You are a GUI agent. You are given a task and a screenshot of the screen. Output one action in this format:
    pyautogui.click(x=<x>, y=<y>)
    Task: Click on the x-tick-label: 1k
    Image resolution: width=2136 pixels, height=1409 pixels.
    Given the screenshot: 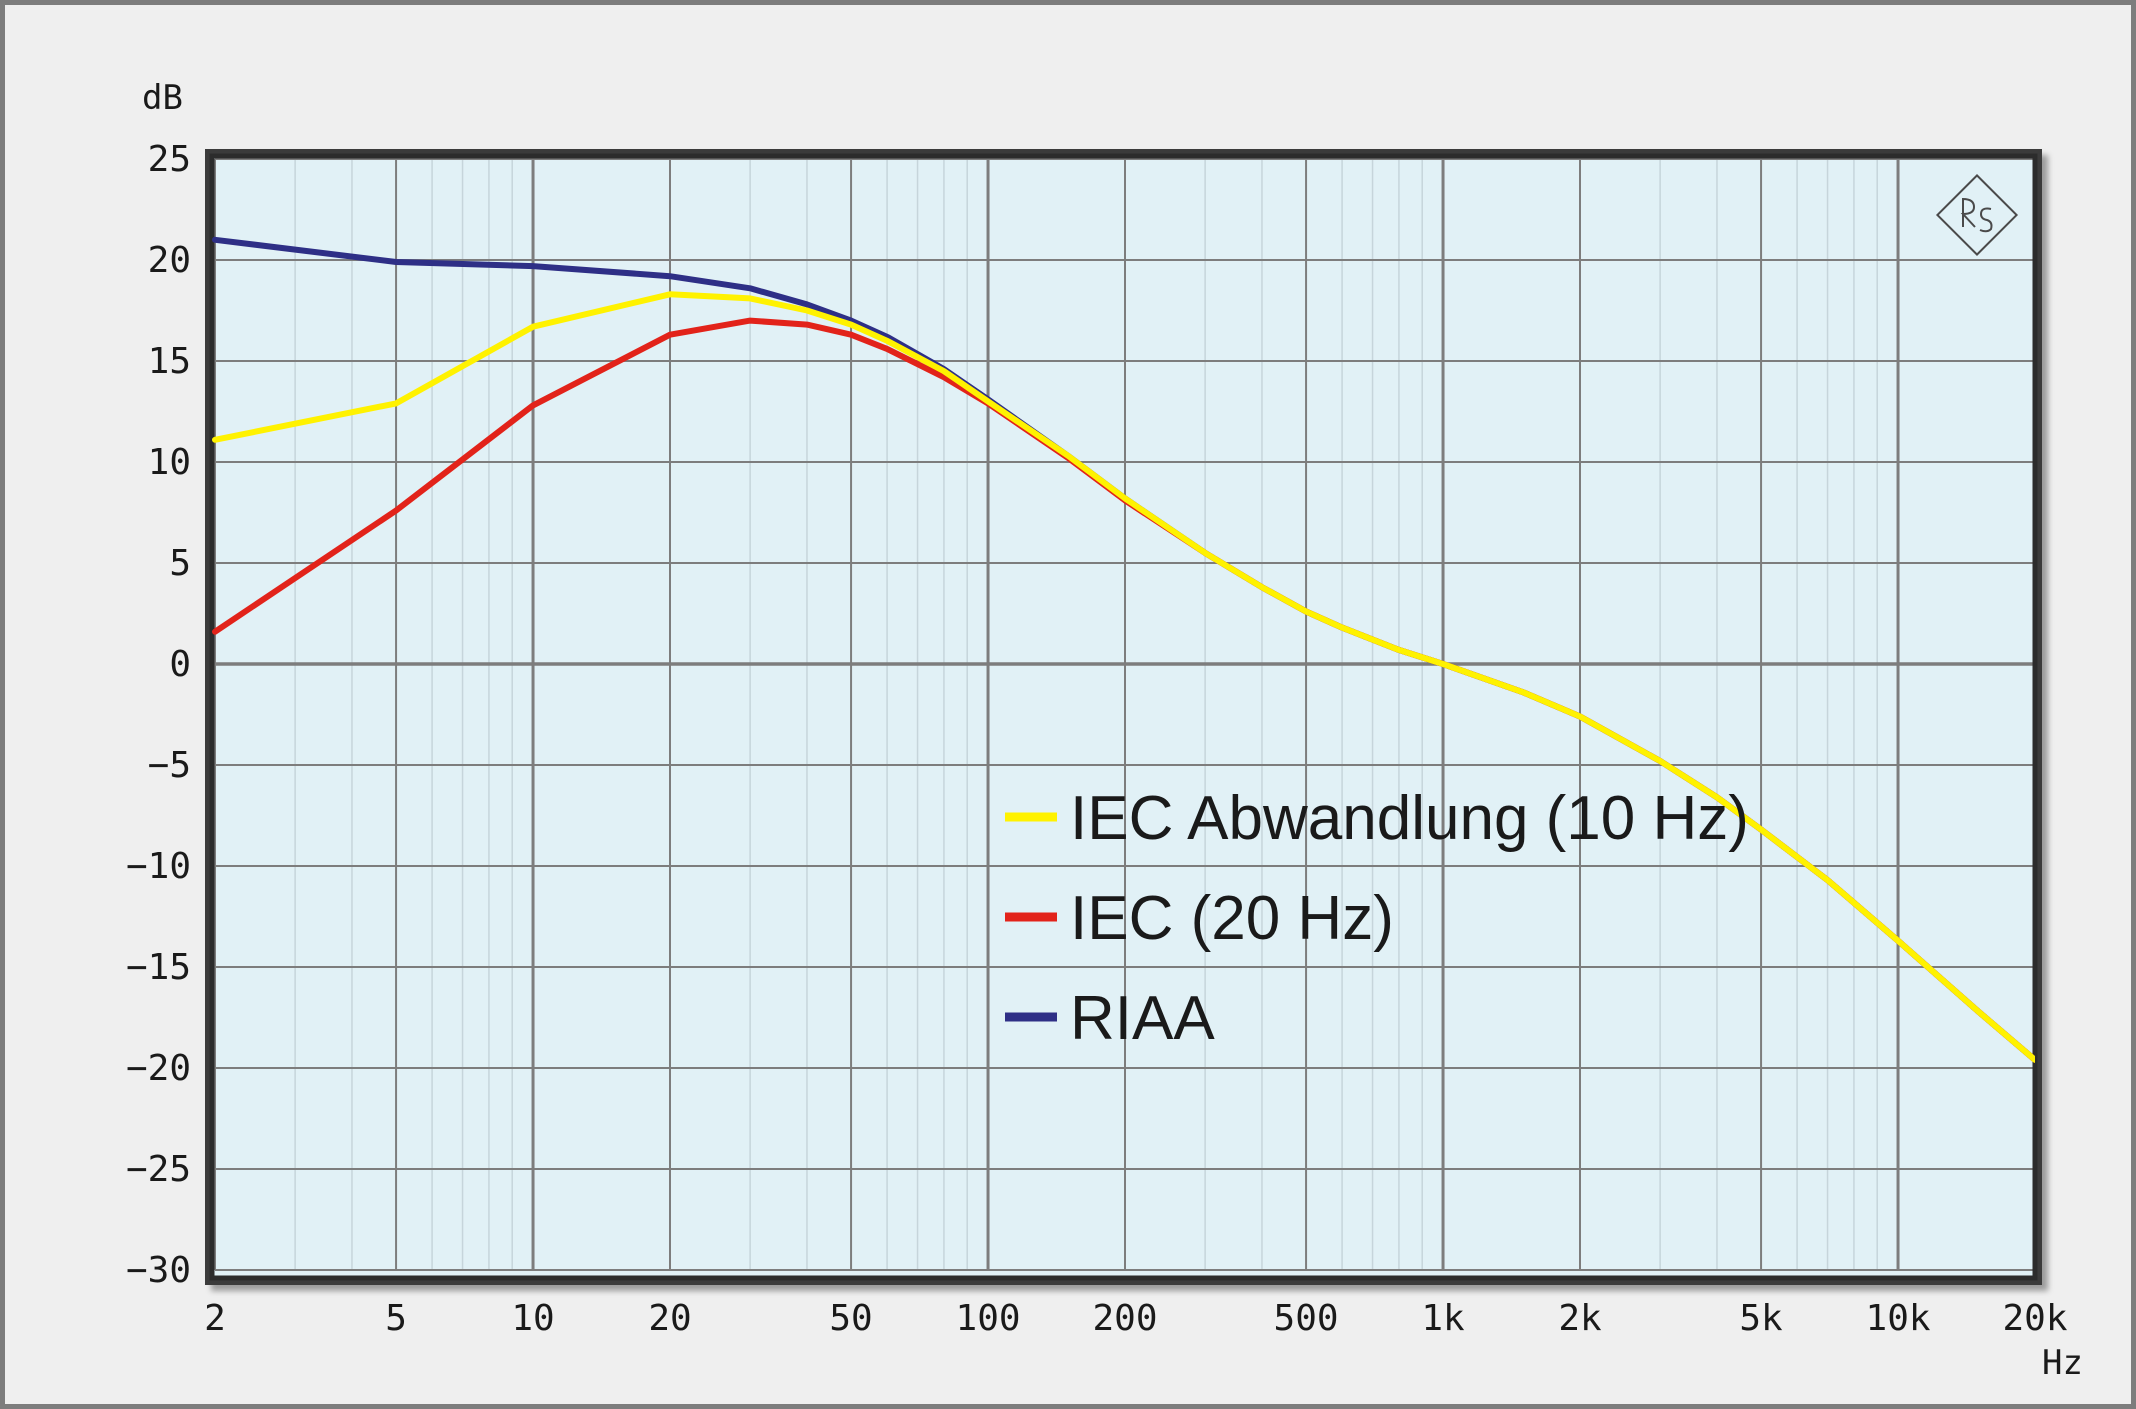 What is the action you would take?
    pyautogui.click(x=1443, y=1318)
    